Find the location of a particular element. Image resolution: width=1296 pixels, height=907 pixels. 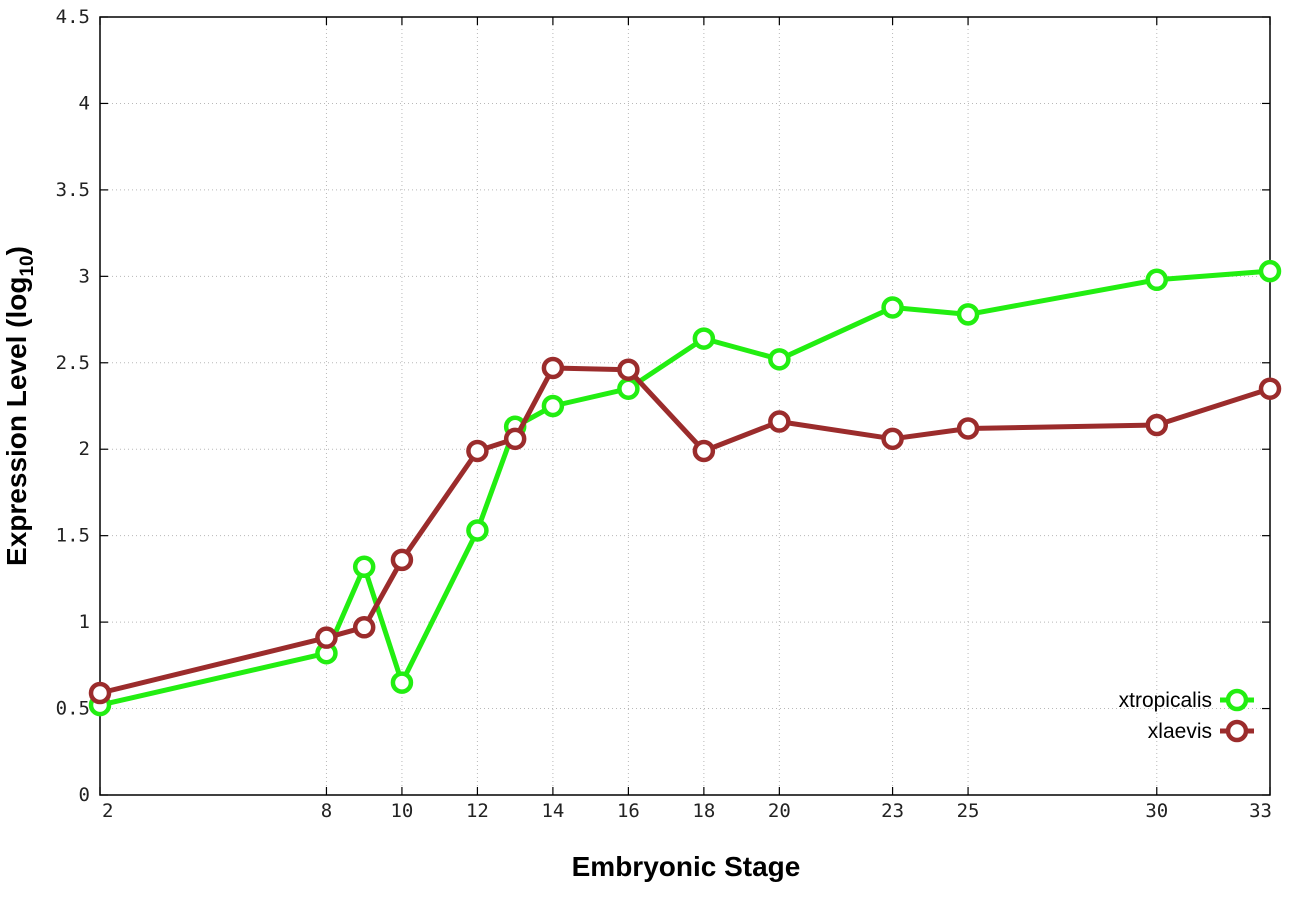

y-tick-label: 2 is located at coordinates (84, 449).